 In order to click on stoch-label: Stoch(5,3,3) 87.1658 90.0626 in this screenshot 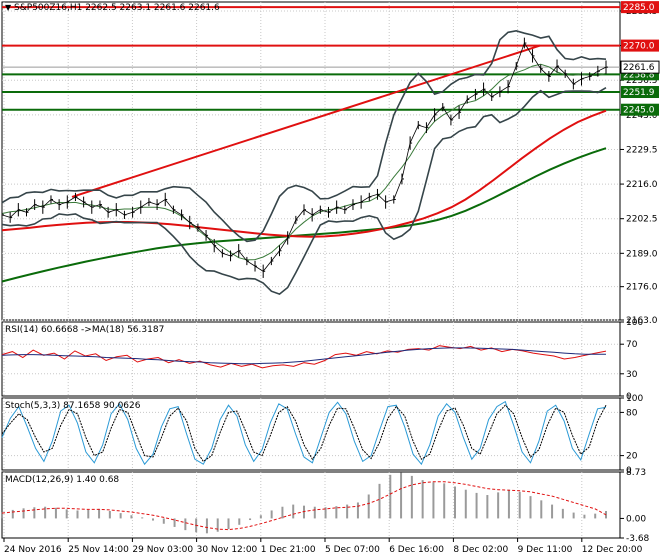, I will do `click(73, 406)`.